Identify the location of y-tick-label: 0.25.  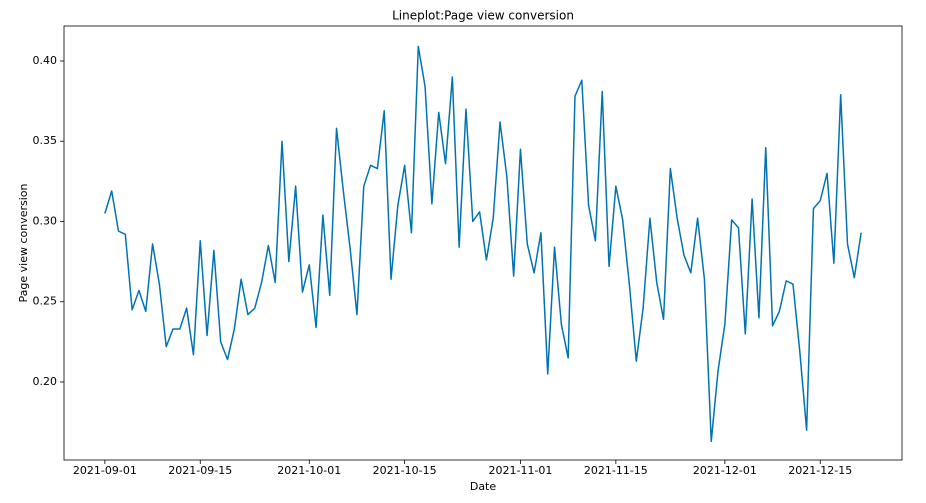
(45, 301).